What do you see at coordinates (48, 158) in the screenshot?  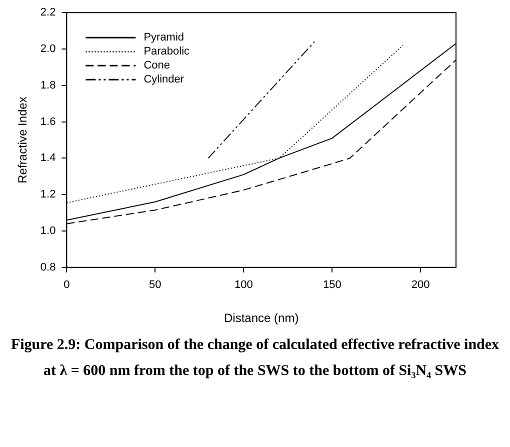 I see `y-tick-label: 1.4` at bounding box center [48, 158].